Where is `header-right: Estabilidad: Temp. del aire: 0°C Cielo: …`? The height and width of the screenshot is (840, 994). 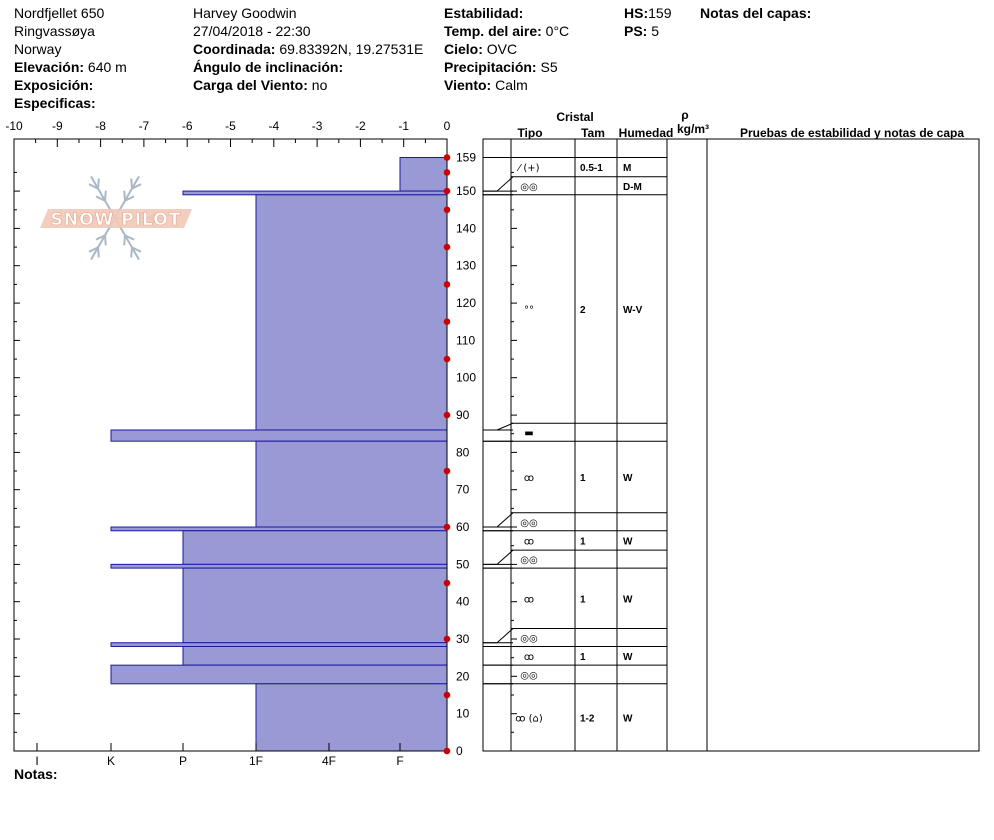
header-right: Estabilidad: Temp. del aire: 0°C Cielo: … is located at coordinates (506, 49).